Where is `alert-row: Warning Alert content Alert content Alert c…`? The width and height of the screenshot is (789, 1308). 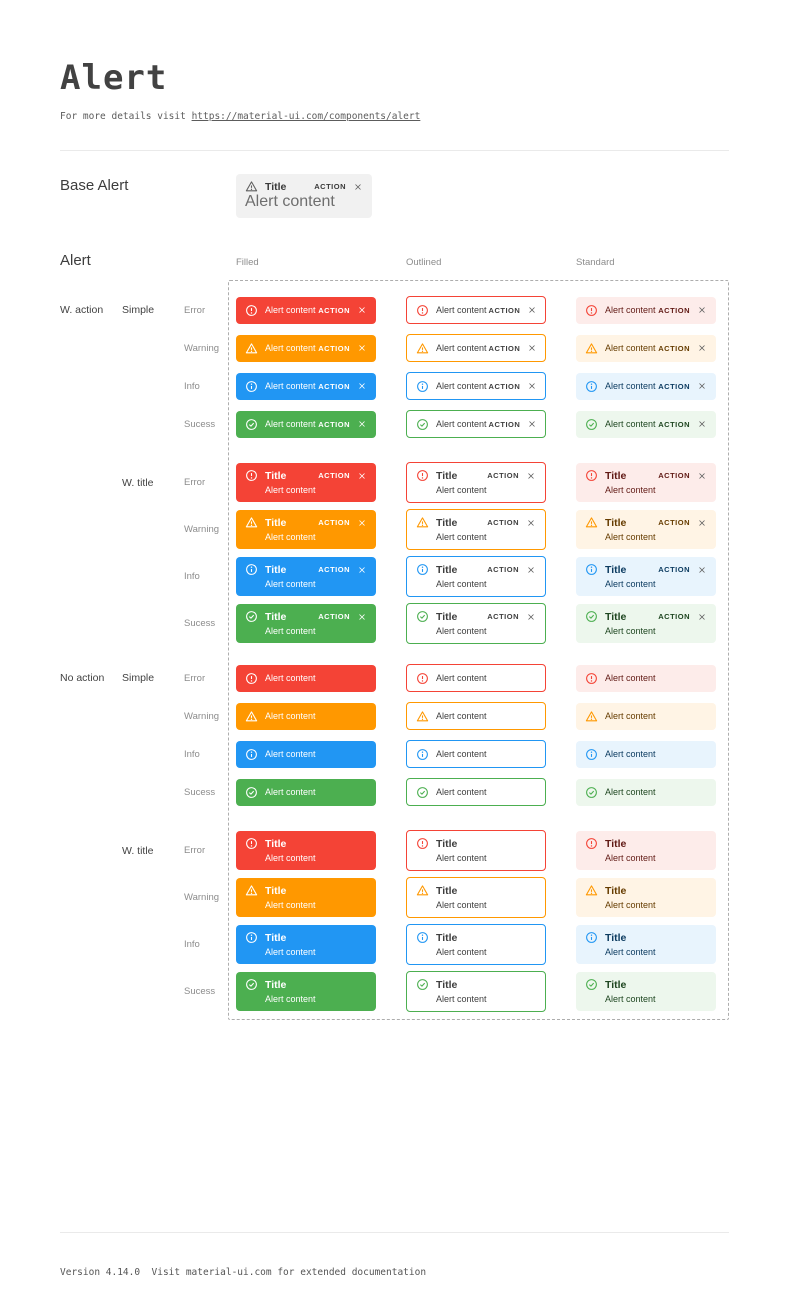 alert-row: Warning Alert content Alert content Alert c… is located at coordinates (394, 716).